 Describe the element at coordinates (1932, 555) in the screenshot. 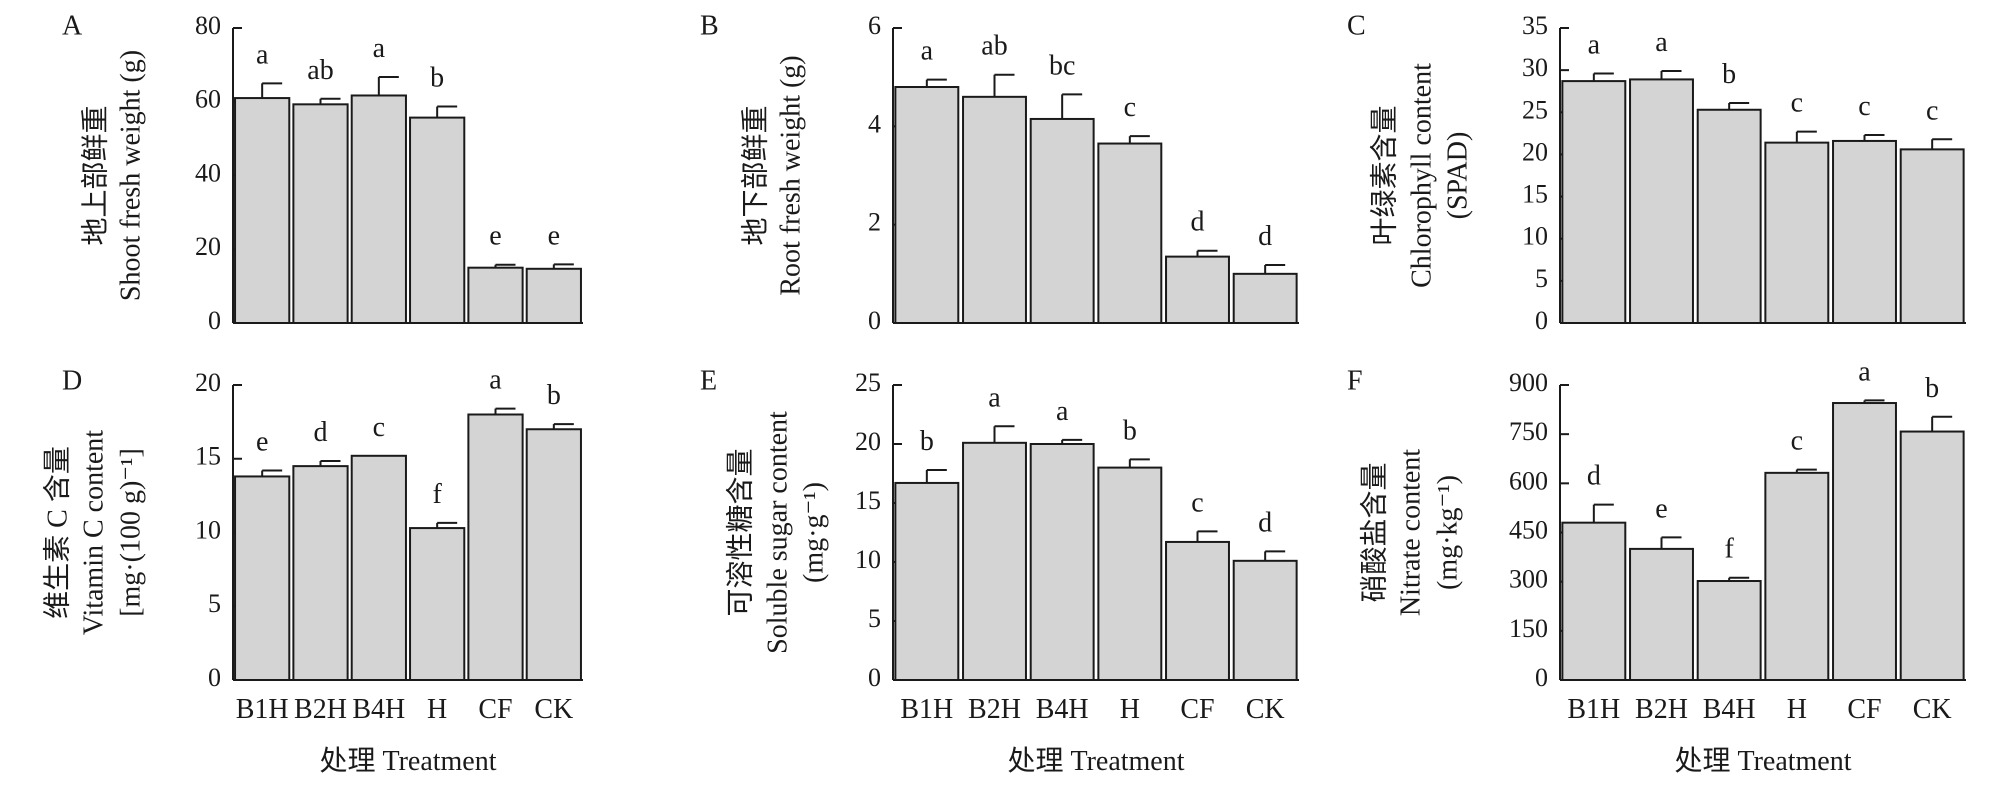

I see `panel-f-bar-ck` at that location.